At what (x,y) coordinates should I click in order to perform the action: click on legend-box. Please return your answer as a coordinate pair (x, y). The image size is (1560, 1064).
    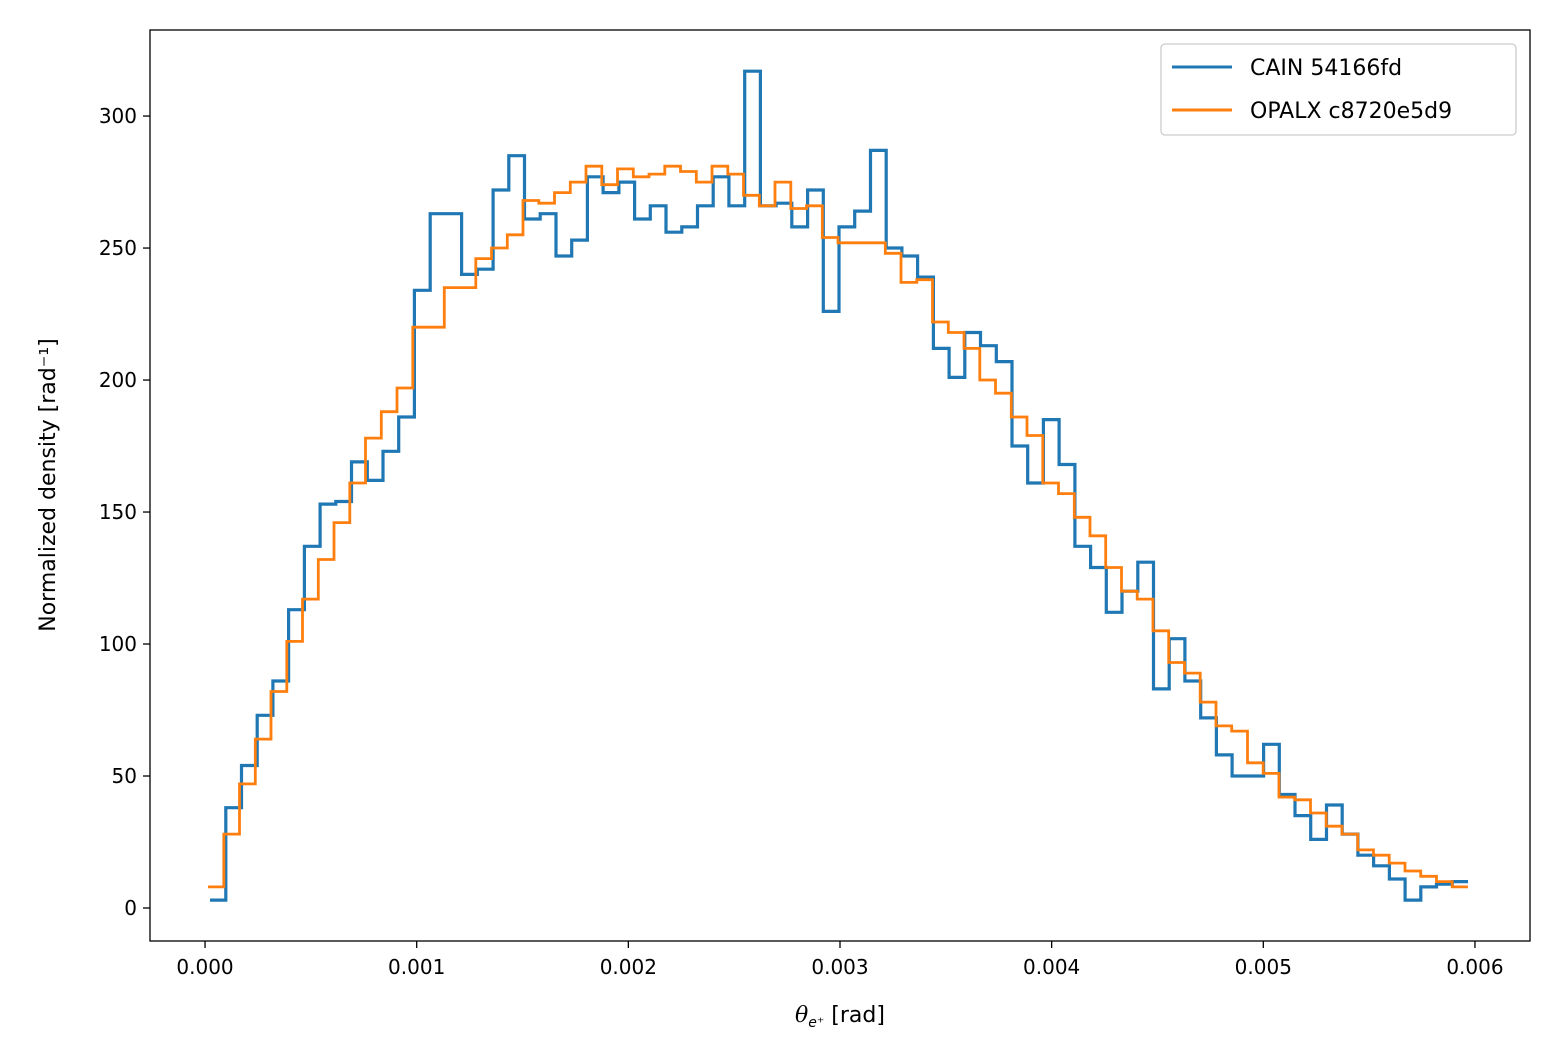
    Looking at the image, I should click on (1338, 89).